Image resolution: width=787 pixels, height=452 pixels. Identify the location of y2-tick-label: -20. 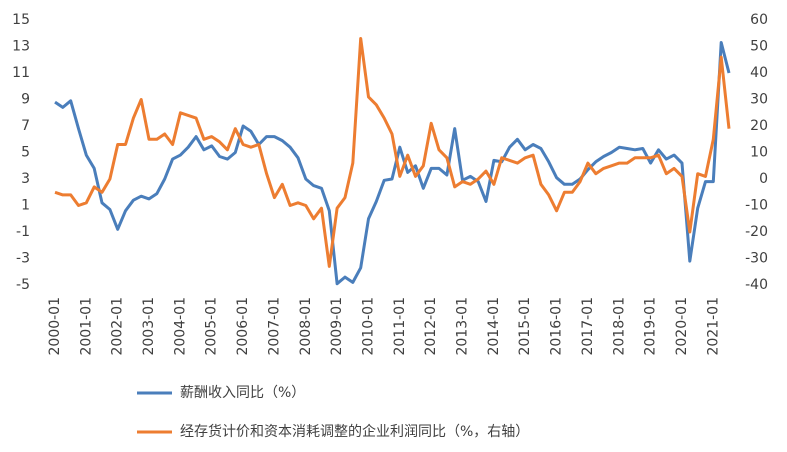
(756, 232).